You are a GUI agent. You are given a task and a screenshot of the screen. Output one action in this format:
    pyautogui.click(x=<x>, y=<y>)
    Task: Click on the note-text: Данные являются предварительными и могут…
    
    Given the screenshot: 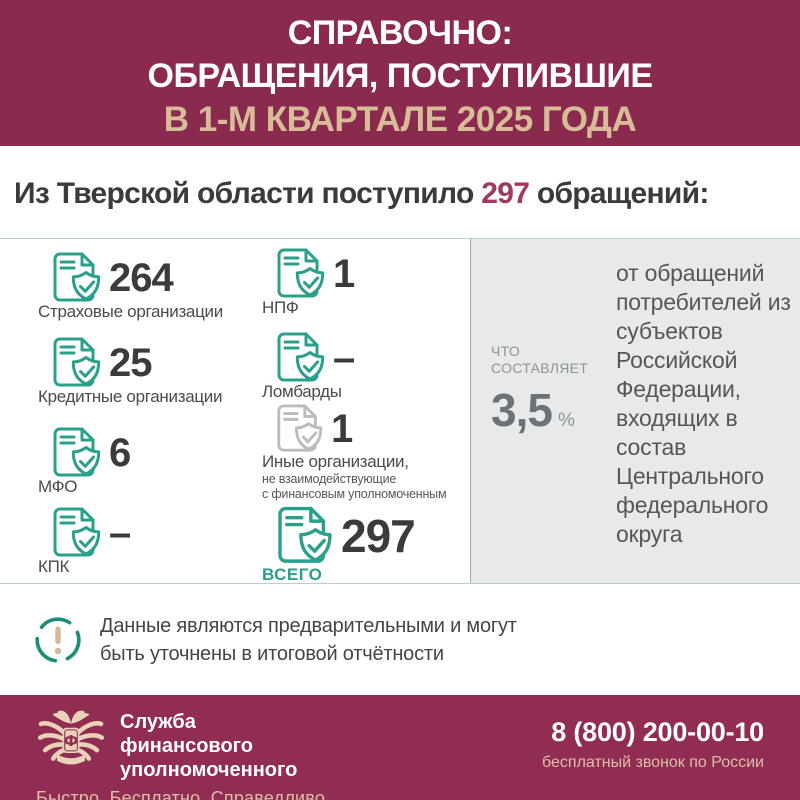 What is the action you would take?
    pyautogui.click(x=308, y=639)
    